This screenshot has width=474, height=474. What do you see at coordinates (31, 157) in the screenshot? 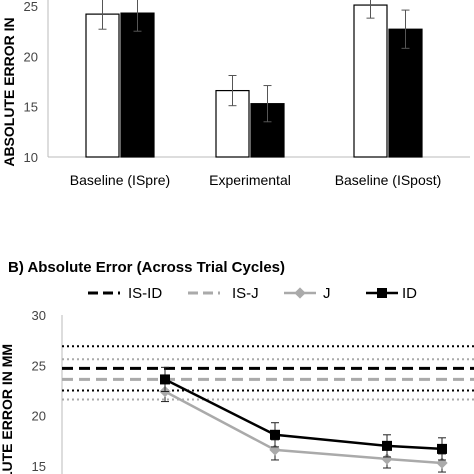
I see `y-tick-label: 10` at bounding box center [31, 157].